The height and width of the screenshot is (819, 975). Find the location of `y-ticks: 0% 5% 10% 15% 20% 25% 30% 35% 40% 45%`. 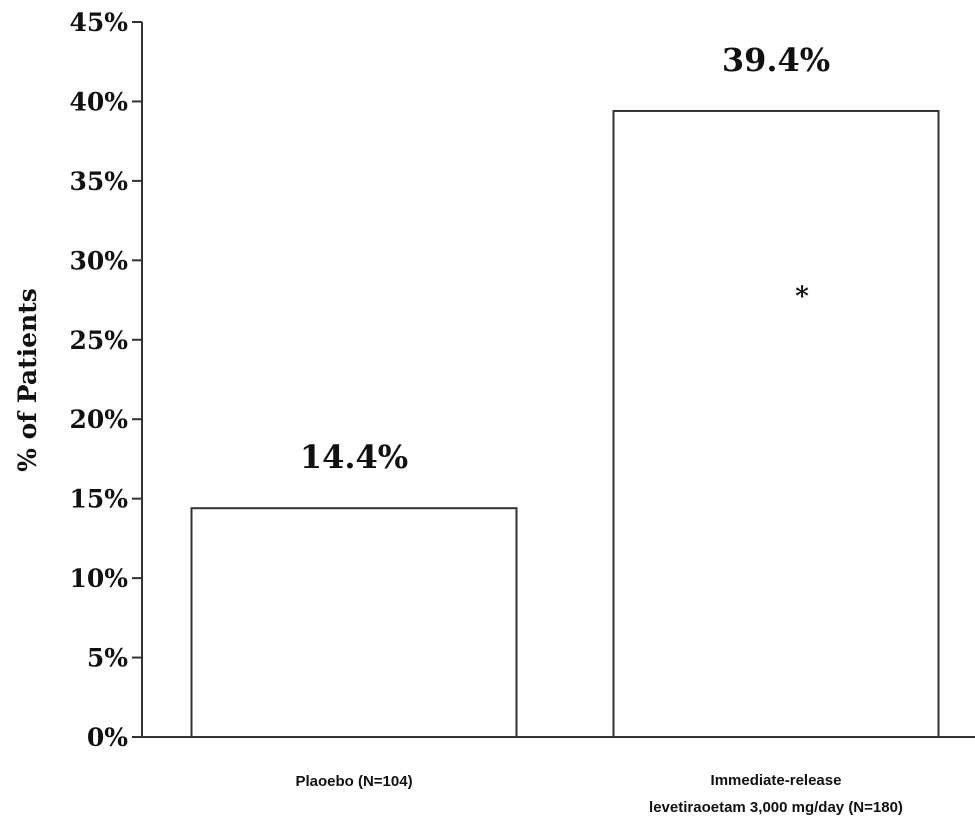

y-ticks: 0% 5% 10% 15% 20% 25% 30% 35% 40% 45% is located at coordinates (105, 380).